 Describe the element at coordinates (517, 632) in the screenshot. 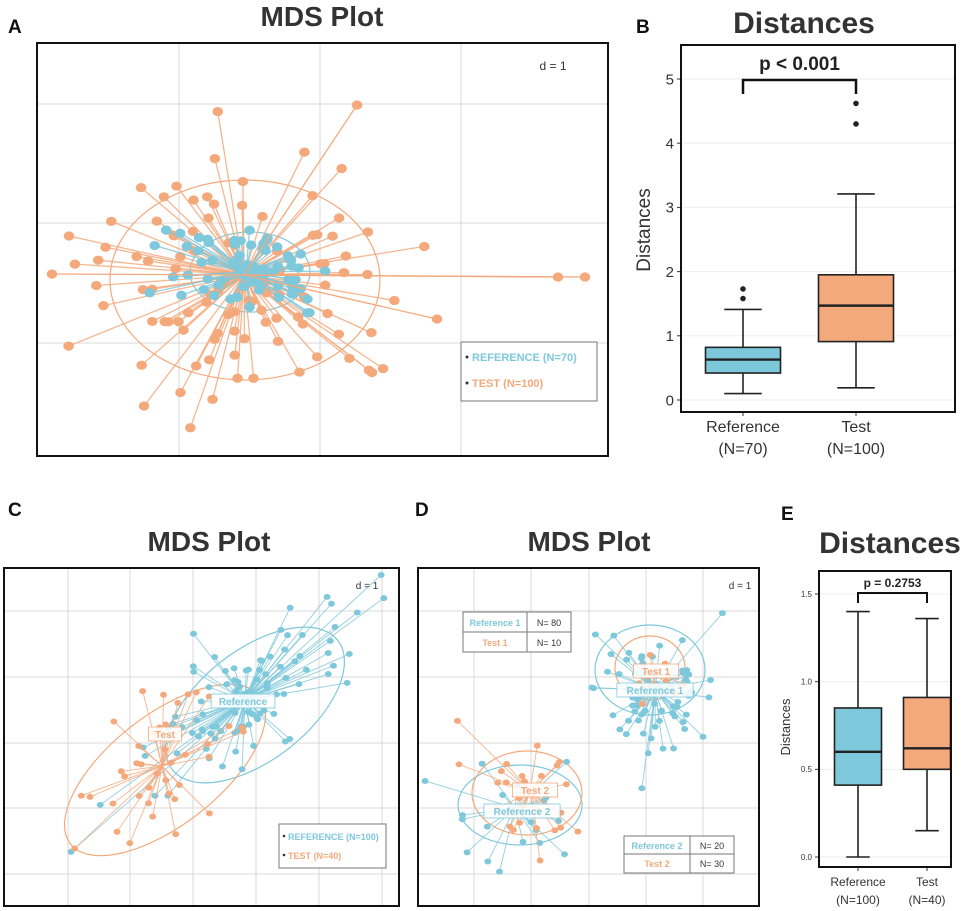

I see `panel-d-legend-top: Reference 1 N= 80 Test 1 N= 10` at that location.